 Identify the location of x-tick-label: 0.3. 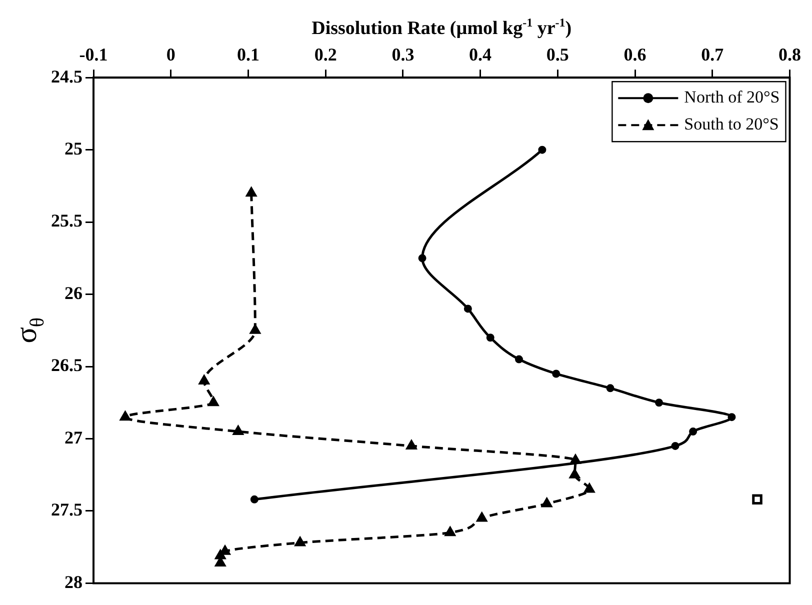
(403, 54).